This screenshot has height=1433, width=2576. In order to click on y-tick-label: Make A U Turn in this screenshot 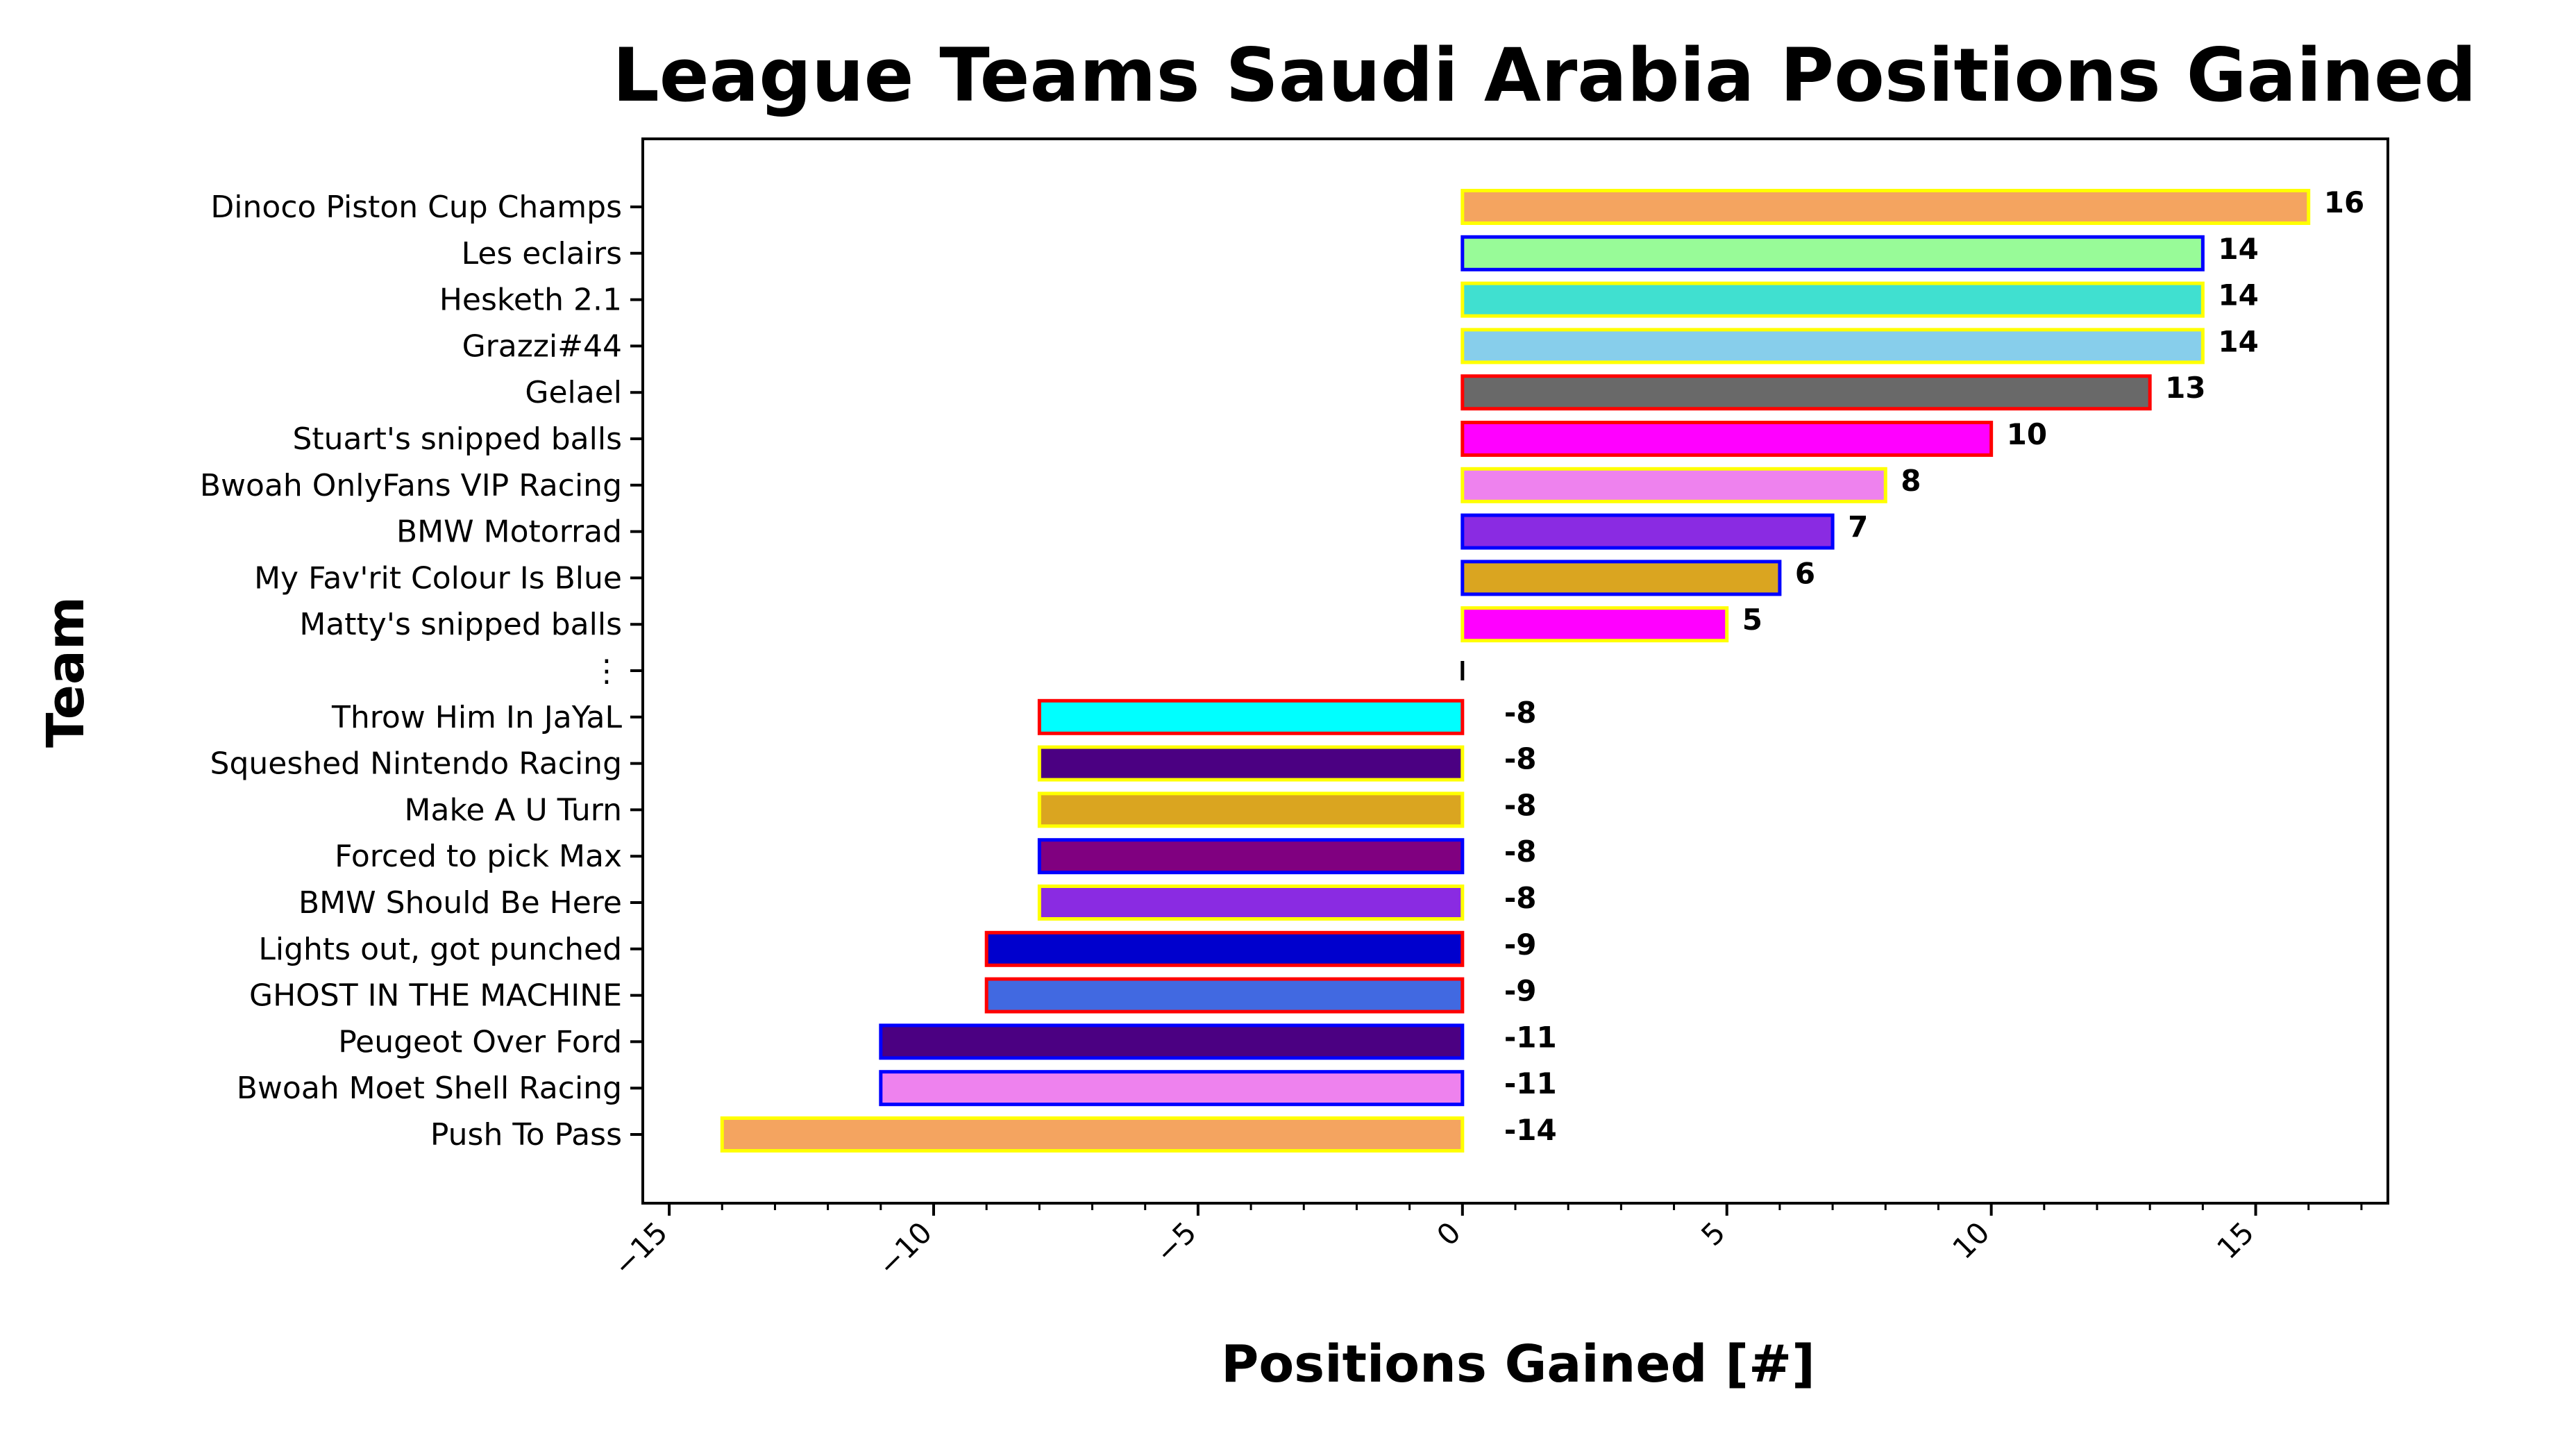, I will do `click(513, 810)`.